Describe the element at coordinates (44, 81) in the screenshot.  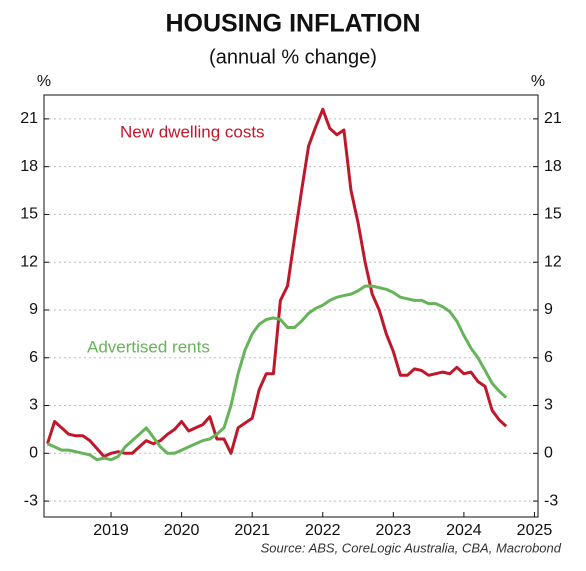
I see `y-unit-left: %` at that location.